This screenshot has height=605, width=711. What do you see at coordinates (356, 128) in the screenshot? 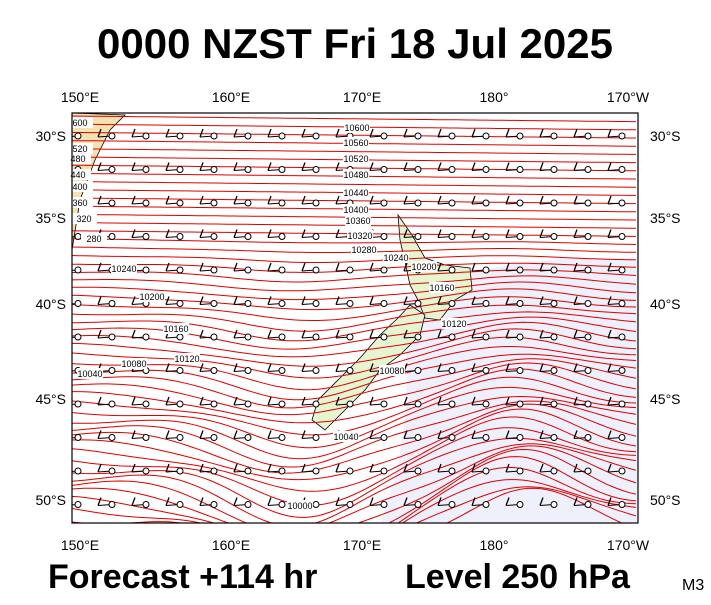
I see `contour-label: 10600` at bounding box center [356, 128].